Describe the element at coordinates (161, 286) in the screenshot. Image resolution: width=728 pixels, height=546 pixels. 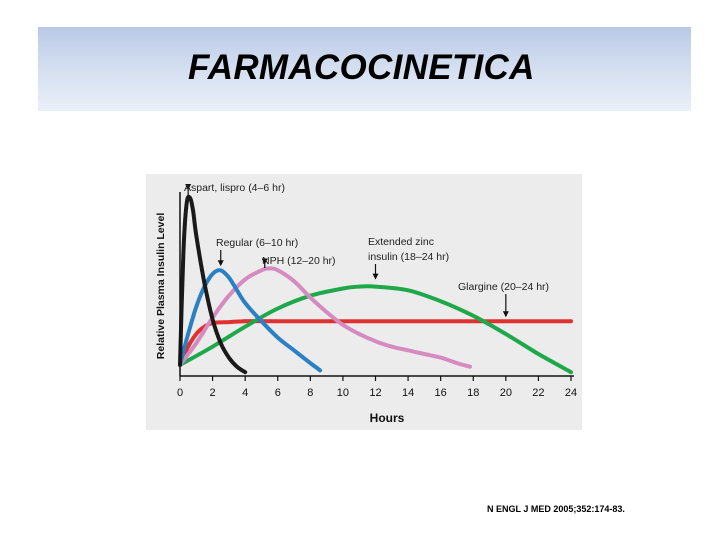
I see `y-axis-label: Relative Plasma Insulin Level` at that location.